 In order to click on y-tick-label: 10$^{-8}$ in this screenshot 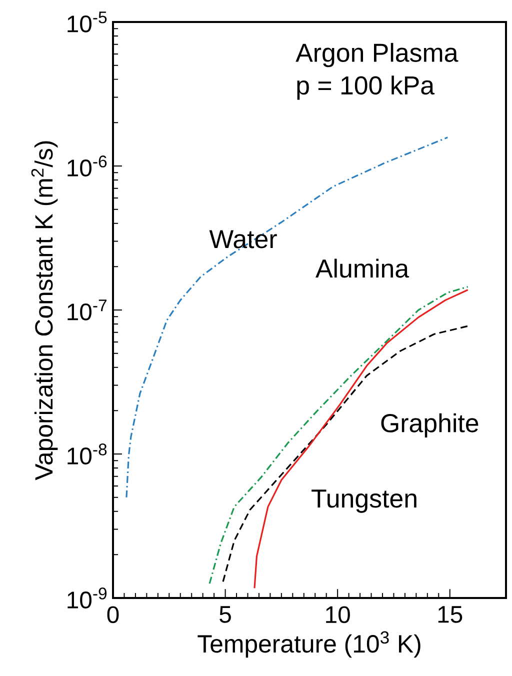, I will do `click(87, 454)`.